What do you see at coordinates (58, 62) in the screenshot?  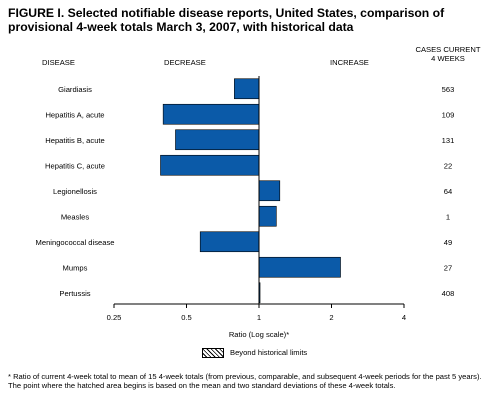 I see `disease-column-header: DISEASE` at bounding box center [58, 62].